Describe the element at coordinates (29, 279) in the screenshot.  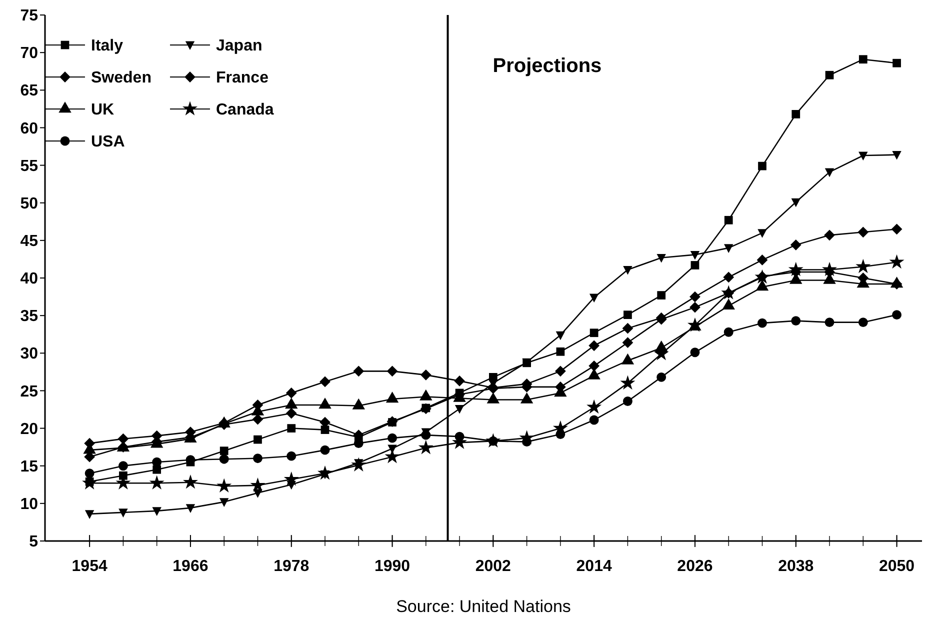
I see `y-tick-label: 40` at that location.